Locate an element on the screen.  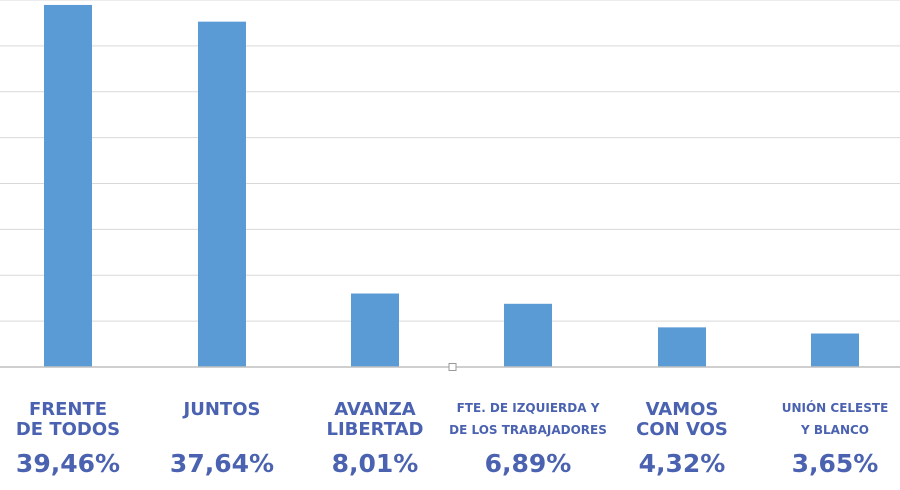
value-label: 37,64% is located at coordinates (222, 463).